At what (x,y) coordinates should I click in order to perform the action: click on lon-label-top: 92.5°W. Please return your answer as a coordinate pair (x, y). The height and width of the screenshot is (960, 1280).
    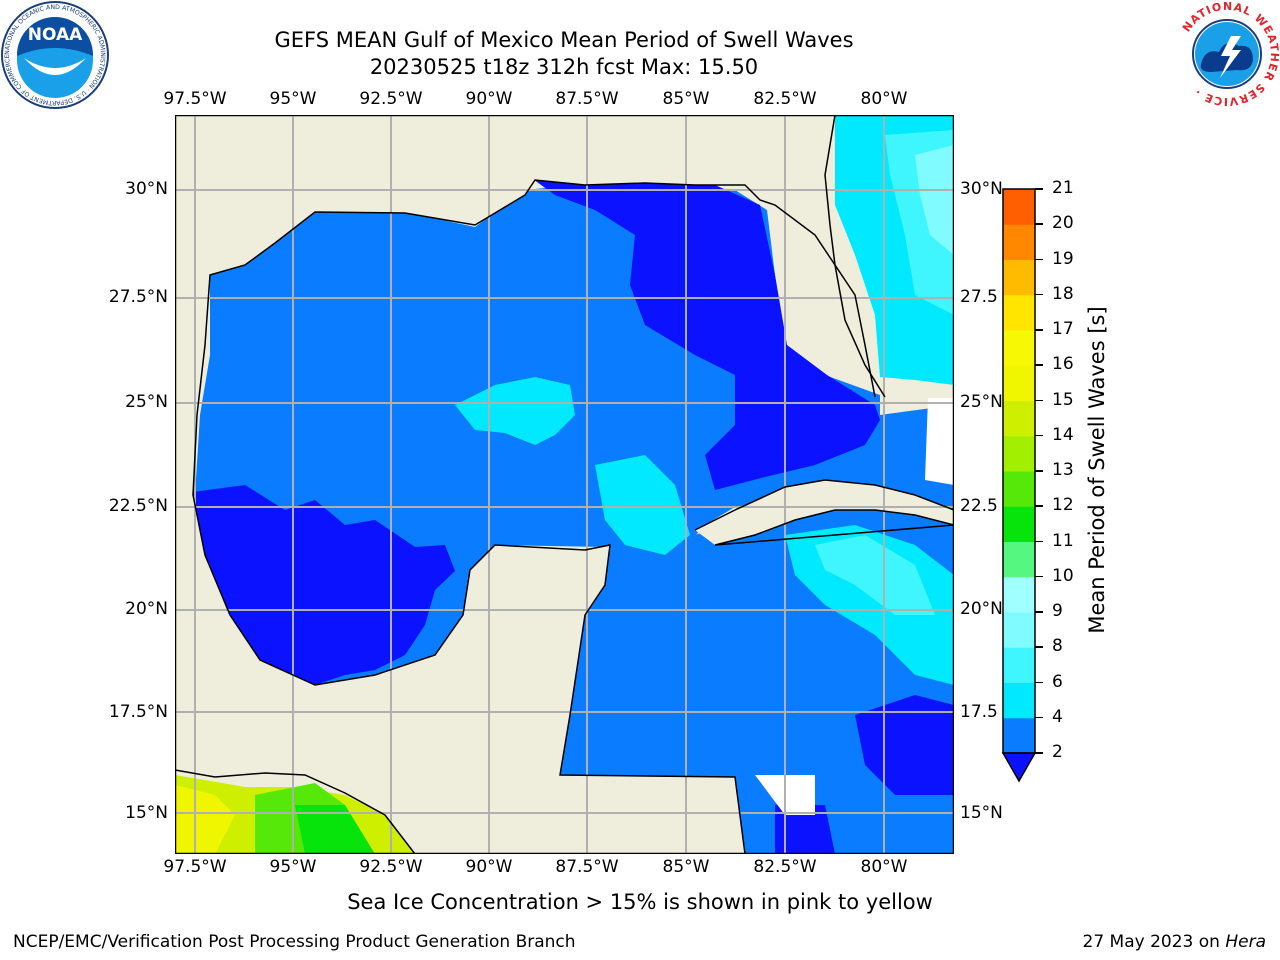
    Looking at the image, I should click on (391, 99).